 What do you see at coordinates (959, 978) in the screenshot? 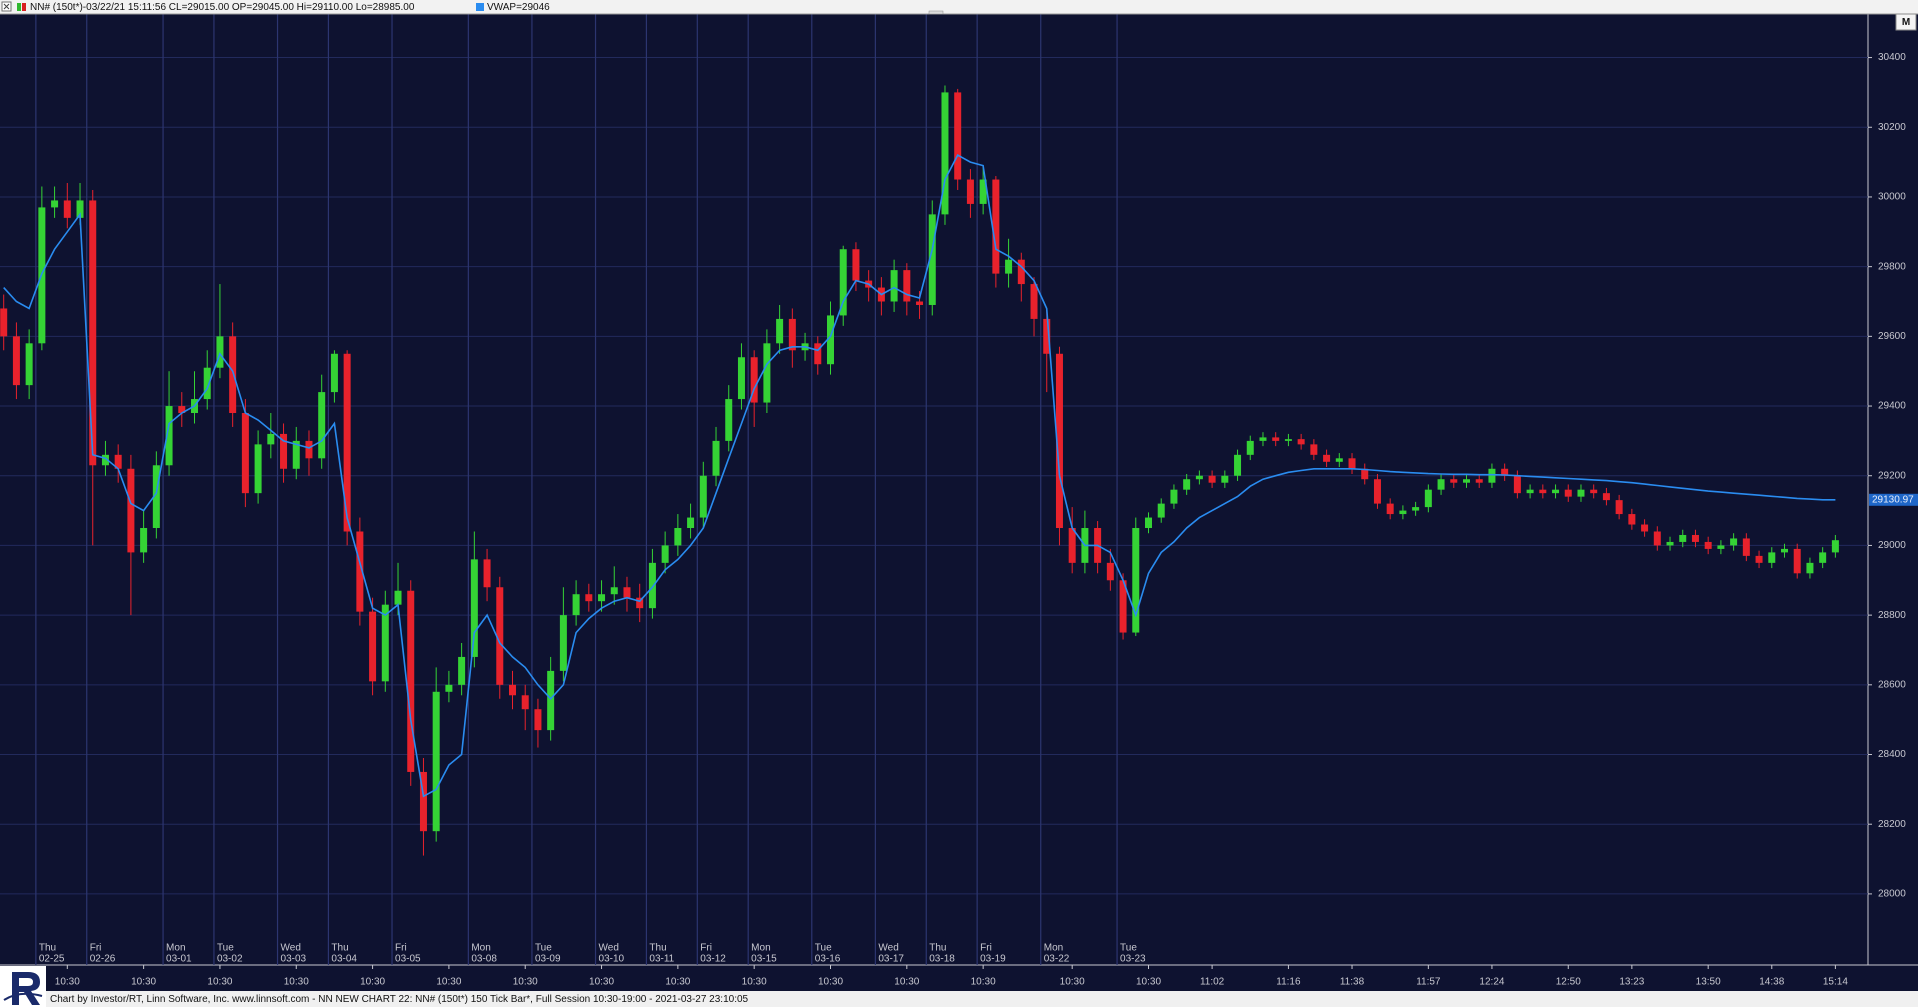
I see `time-axis-strip` at bounding box center [959, 978].